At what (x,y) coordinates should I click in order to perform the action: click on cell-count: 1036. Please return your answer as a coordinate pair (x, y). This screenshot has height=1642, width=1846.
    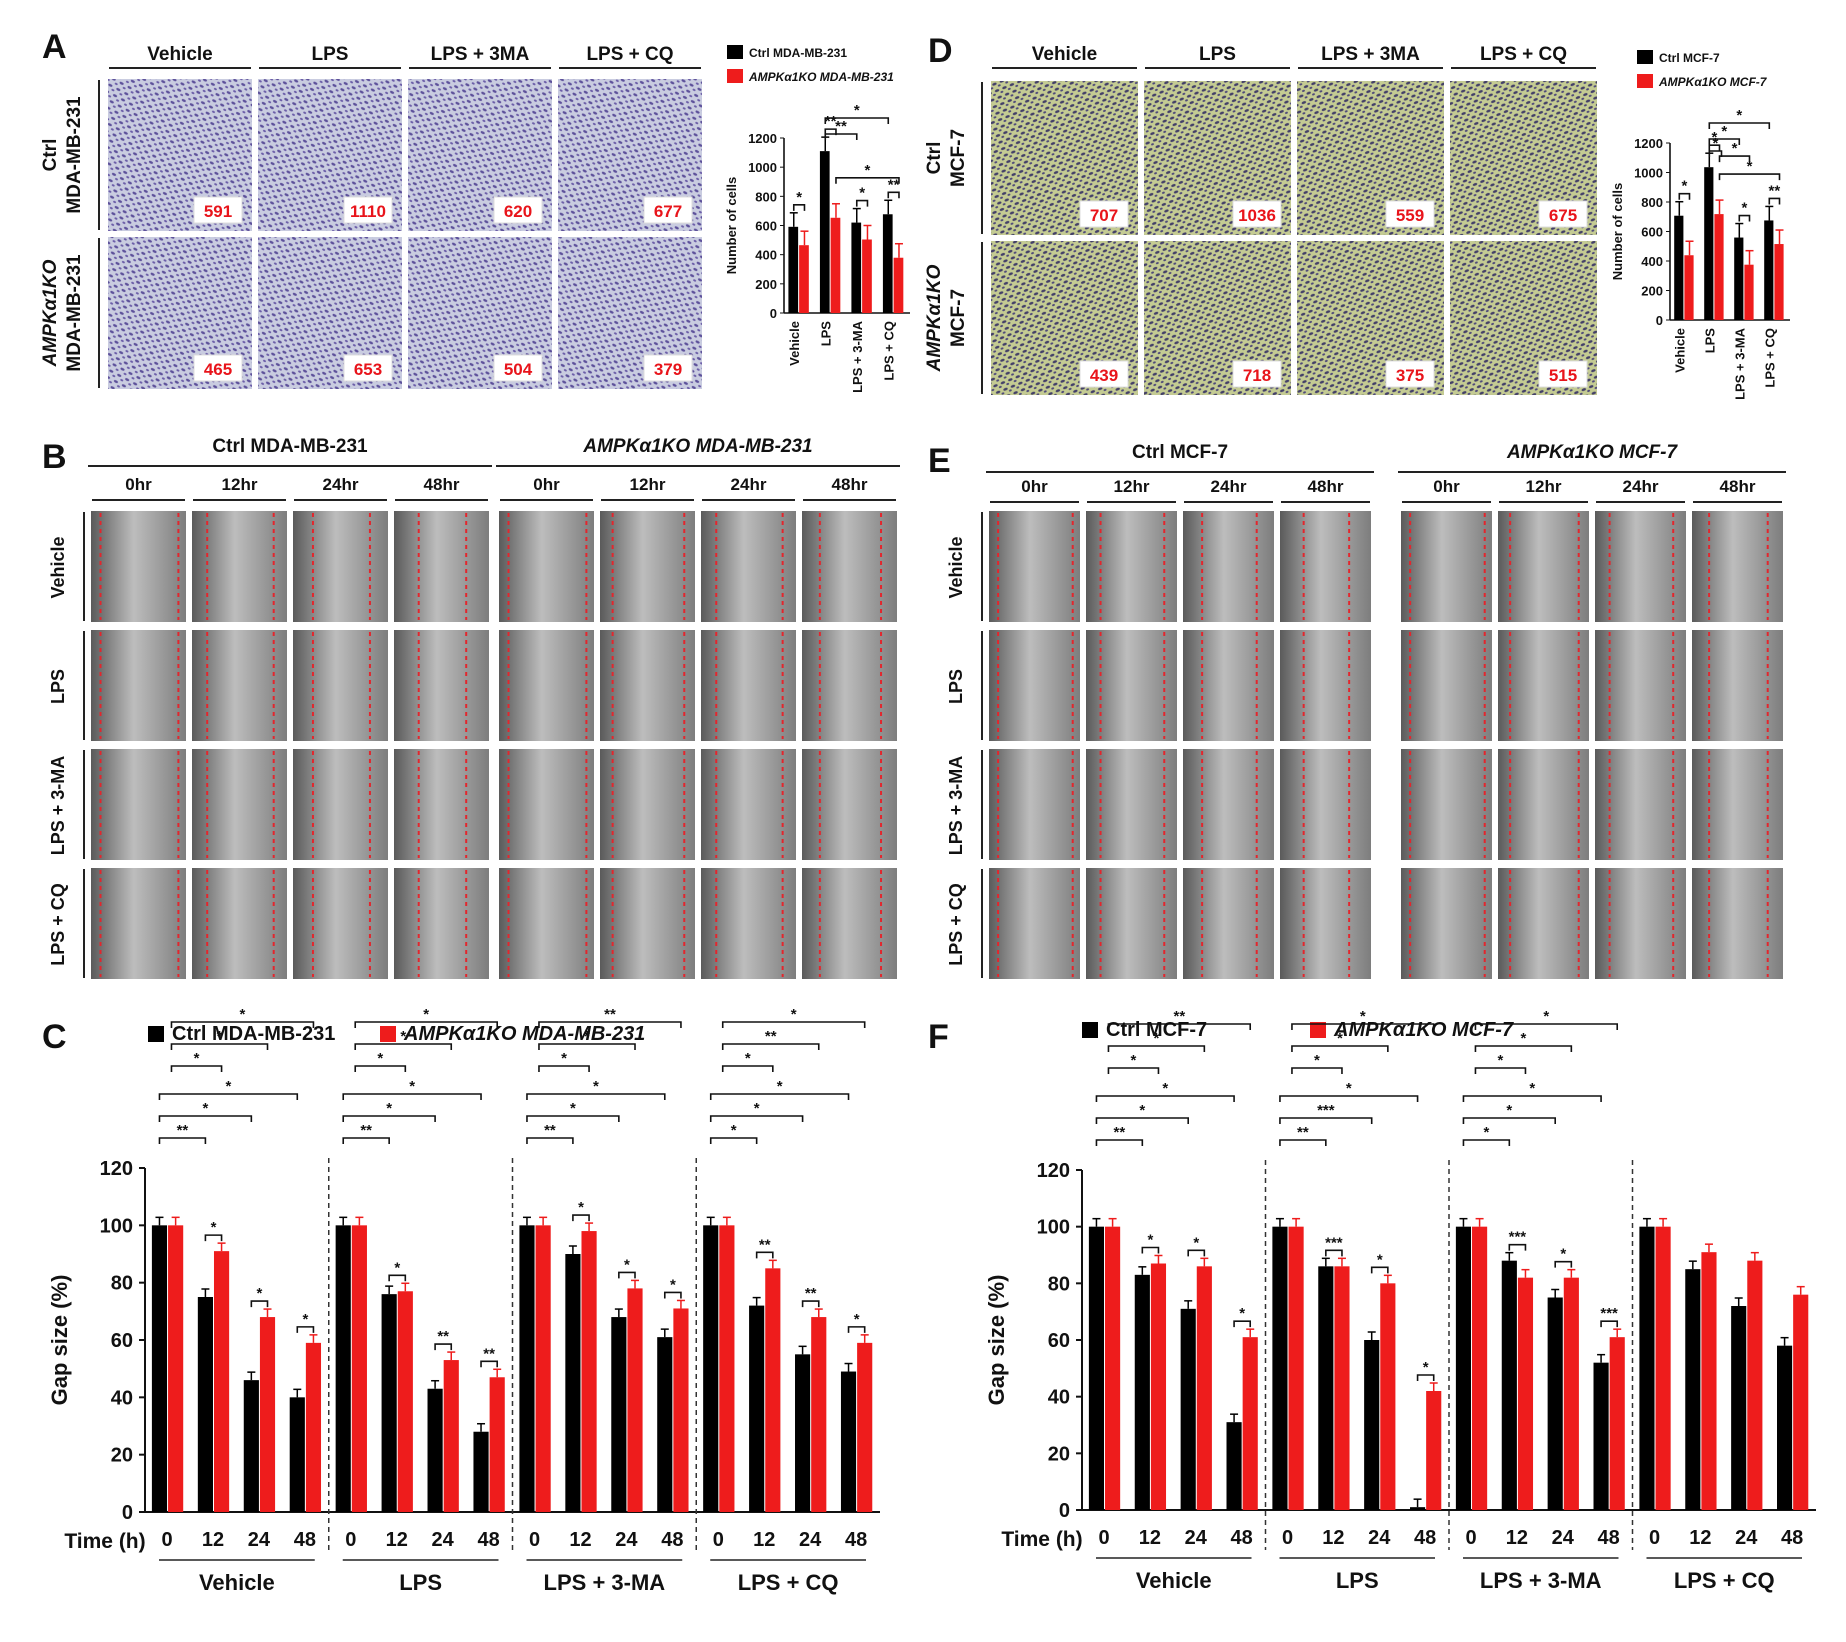
    Looking at the image, I should click on (1257, 215).